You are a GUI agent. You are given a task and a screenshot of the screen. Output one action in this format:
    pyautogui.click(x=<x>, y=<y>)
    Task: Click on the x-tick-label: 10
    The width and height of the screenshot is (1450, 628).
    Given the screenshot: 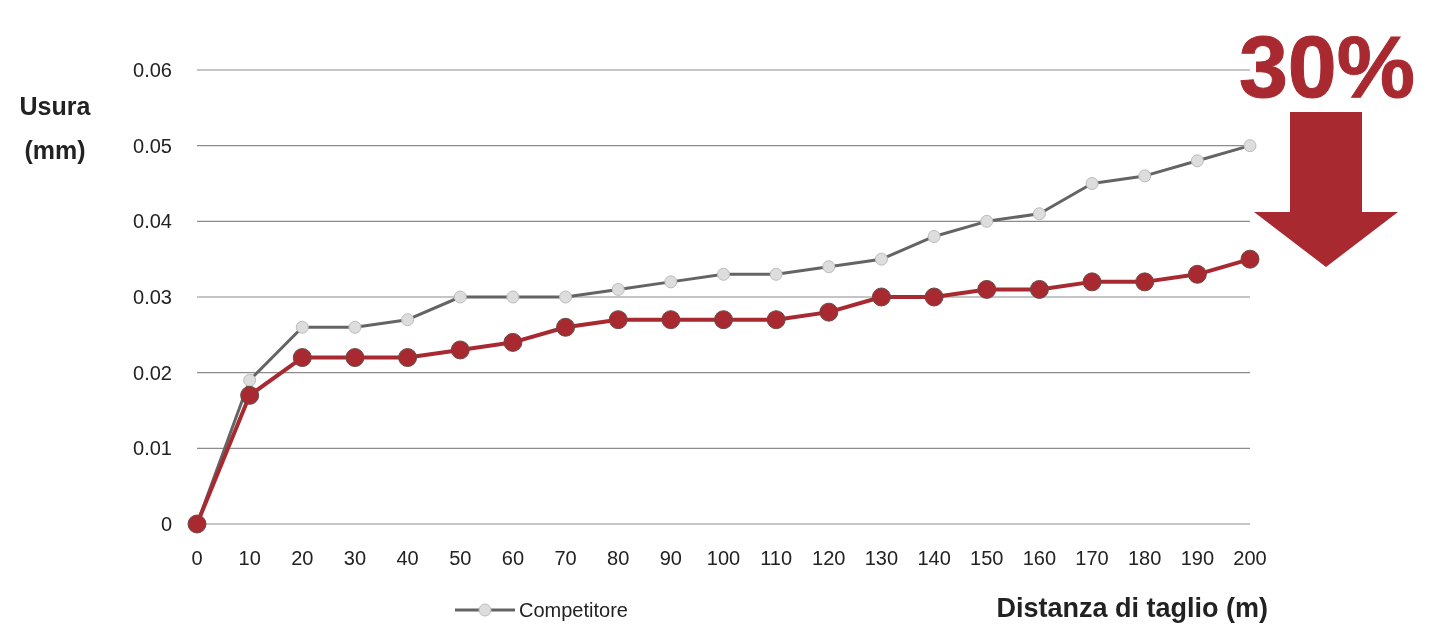 What is the action you would take?
    pyautogui.click(x=249, y=558)
    